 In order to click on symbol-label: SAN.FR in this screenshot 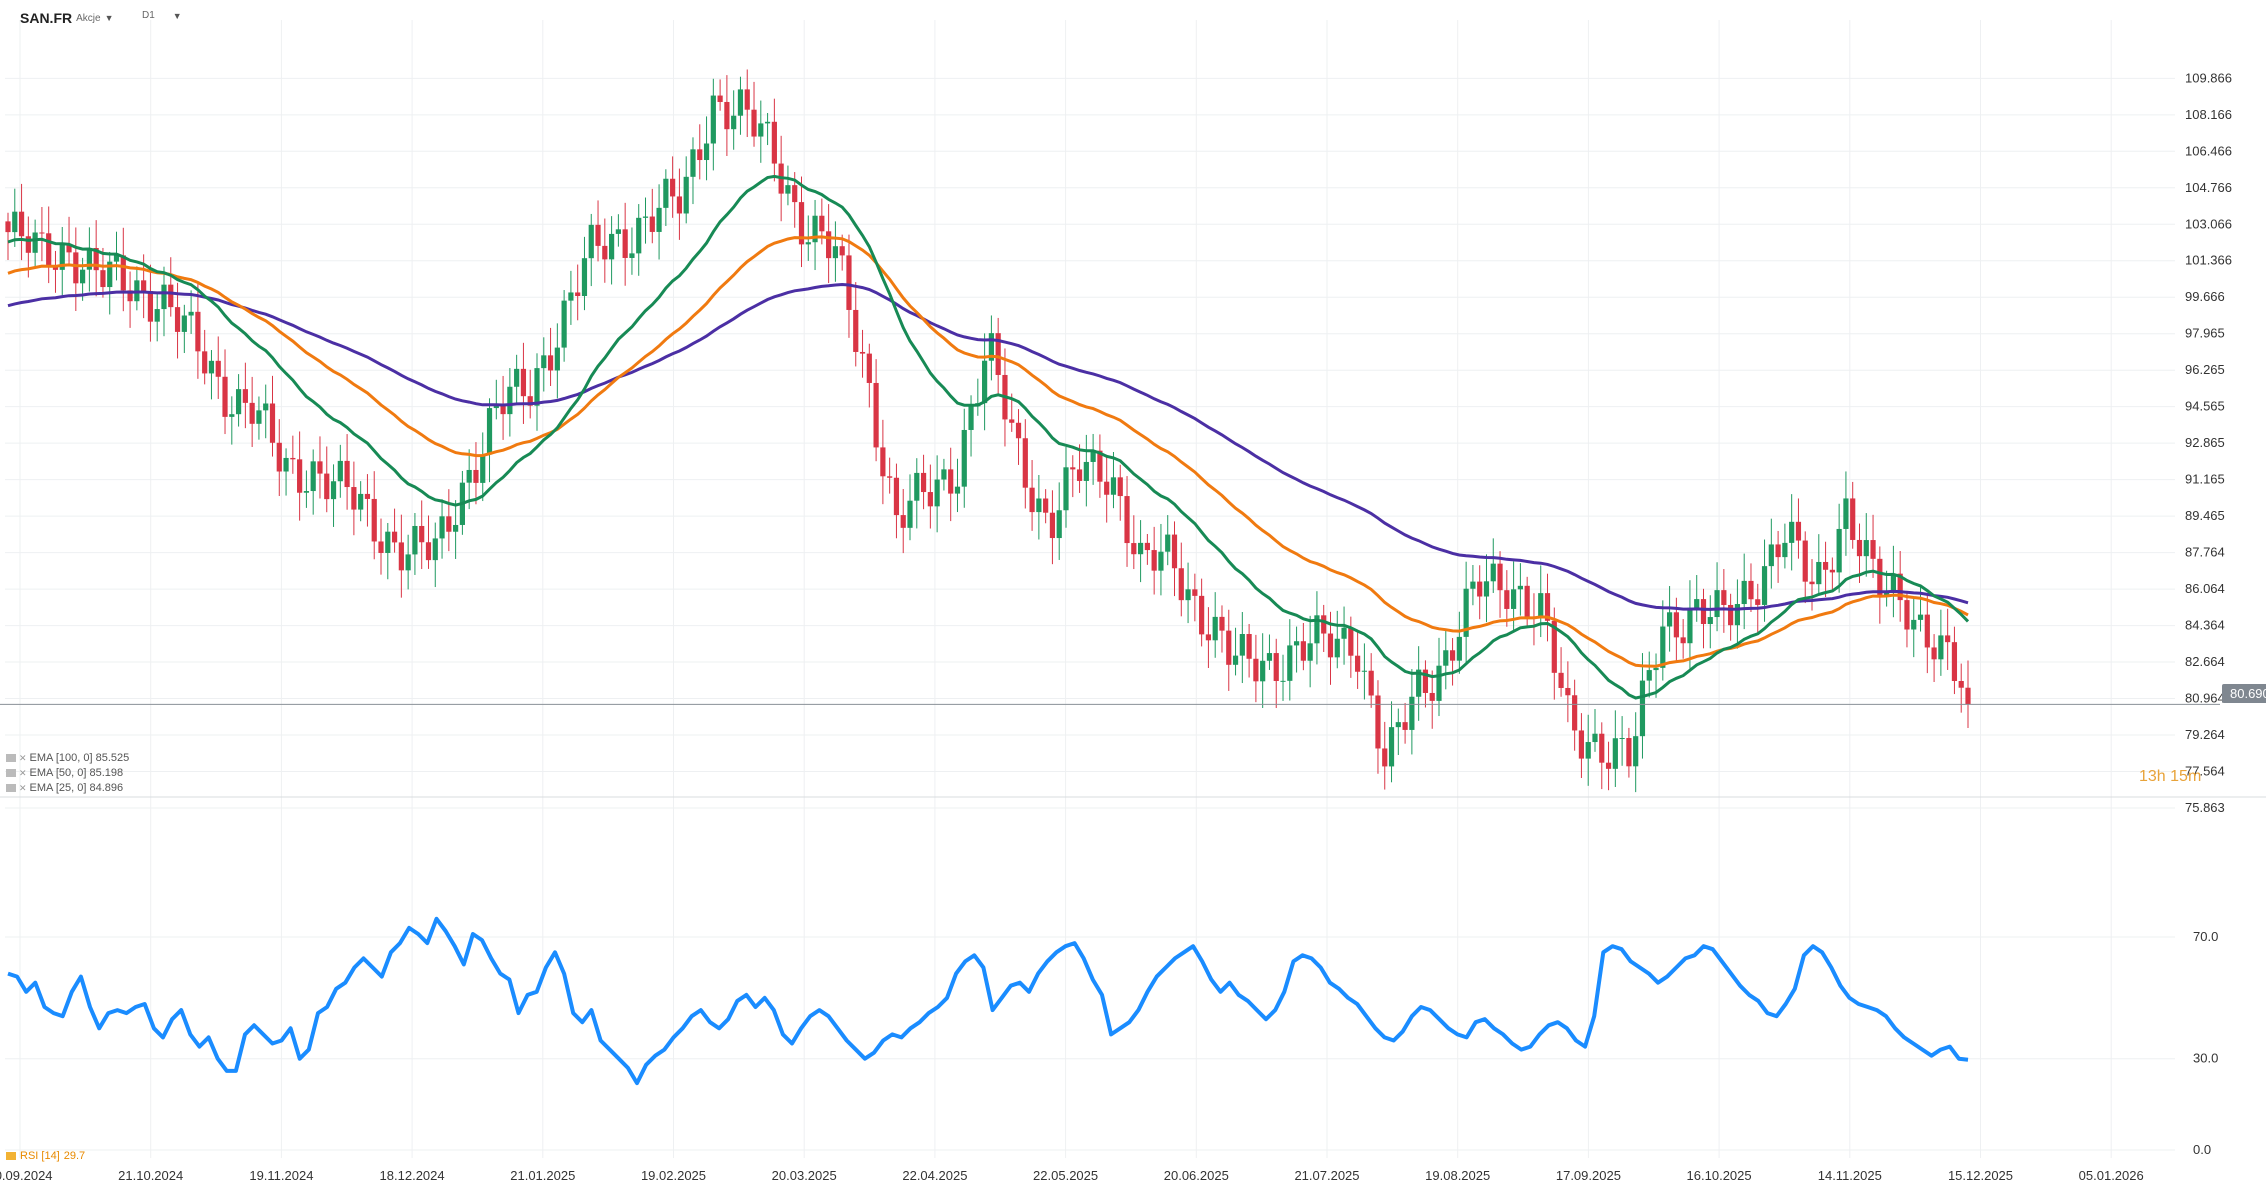, I will do `click(46, 18)`.